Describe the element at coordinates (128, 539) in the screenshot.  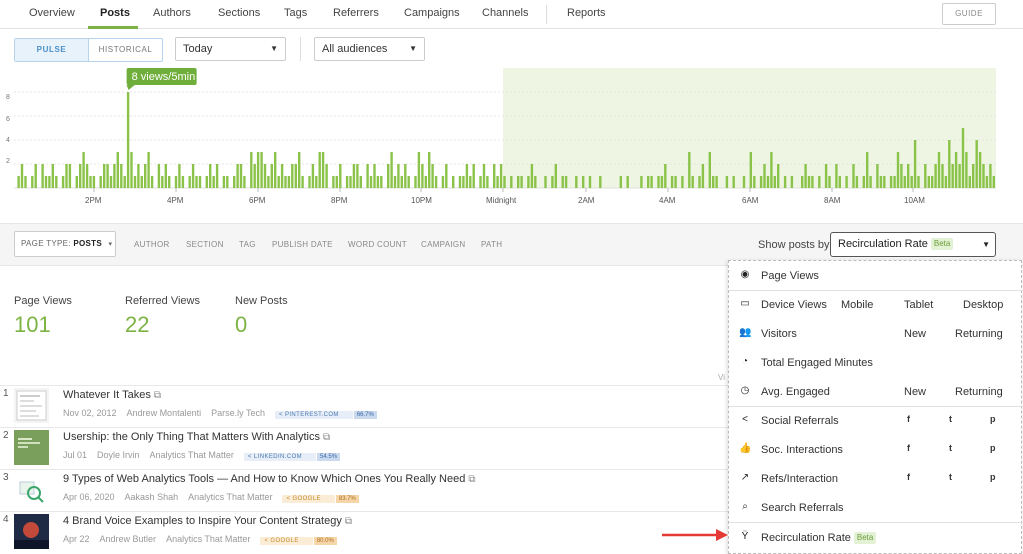
I see `post-author: Andrew Butler` at that location.